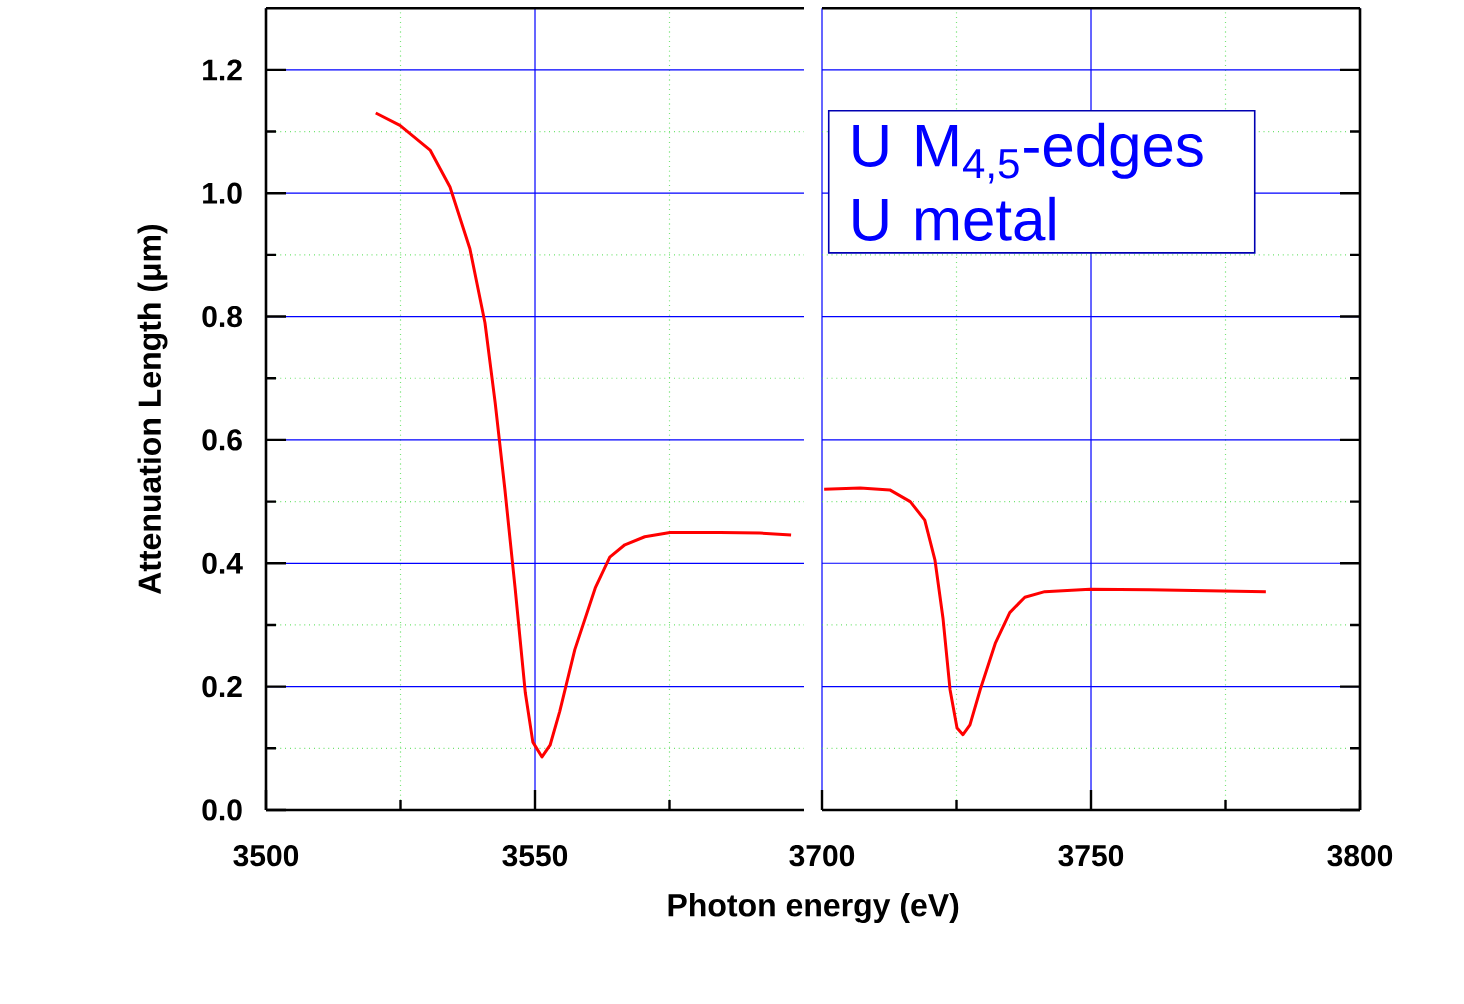 This screenshot has height=1004, width=1464. I want to click on y-tick-label: 0.0, so click(222, 810).